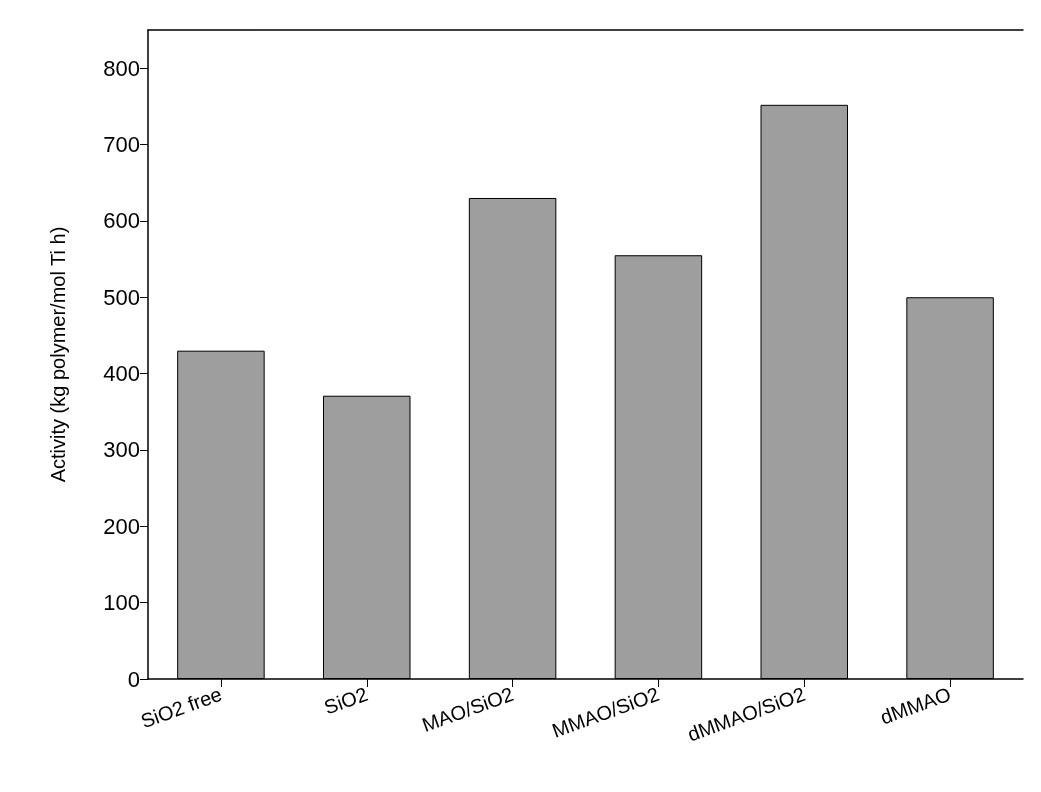 The height and width of the screenshot is (792, 1041). Describe the element at coordinates (58, 354) in the screenshot. I see `y-axis-title: Activity (kg polymer/mol Ti h)` at that location.